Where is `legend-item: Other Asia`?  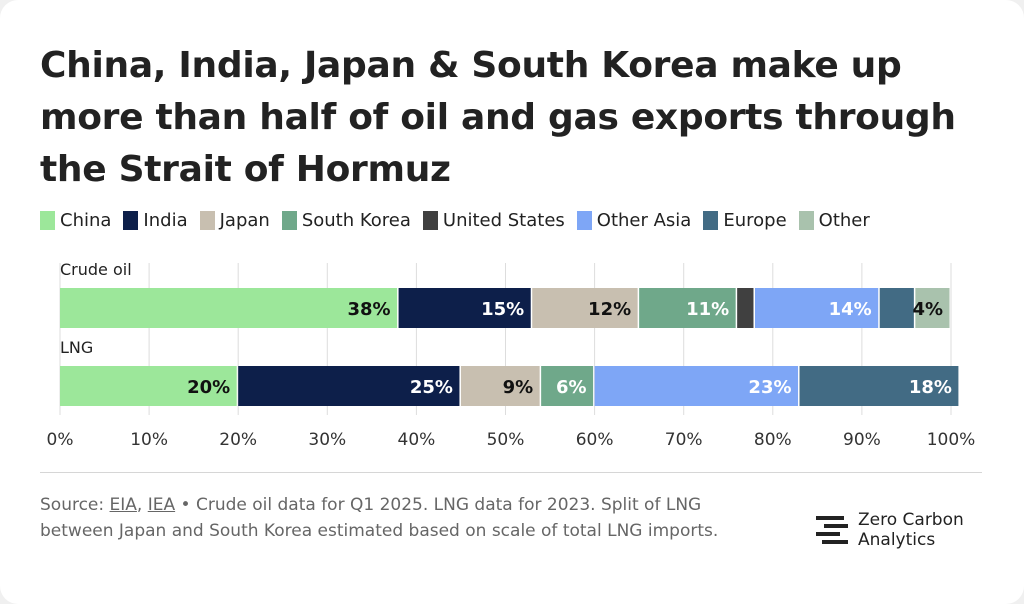
legend-item: Other Asia is located at coordinates (634, 220).